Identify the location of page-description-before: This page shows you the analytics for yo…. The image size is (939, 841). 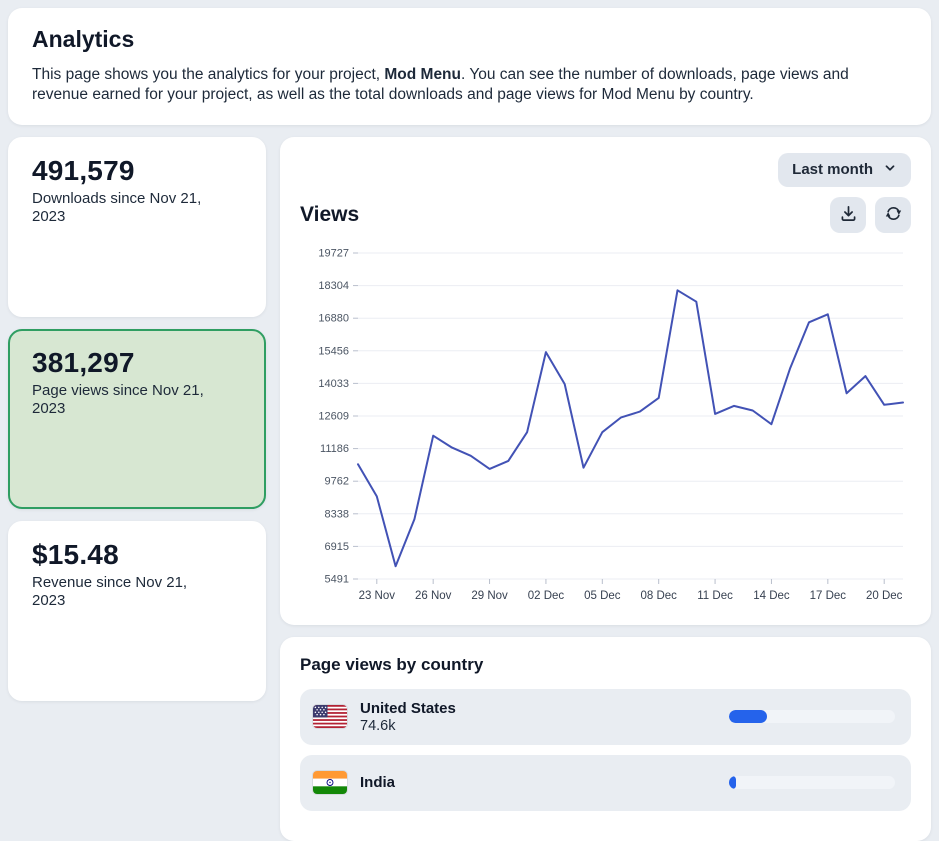
(208, 74).